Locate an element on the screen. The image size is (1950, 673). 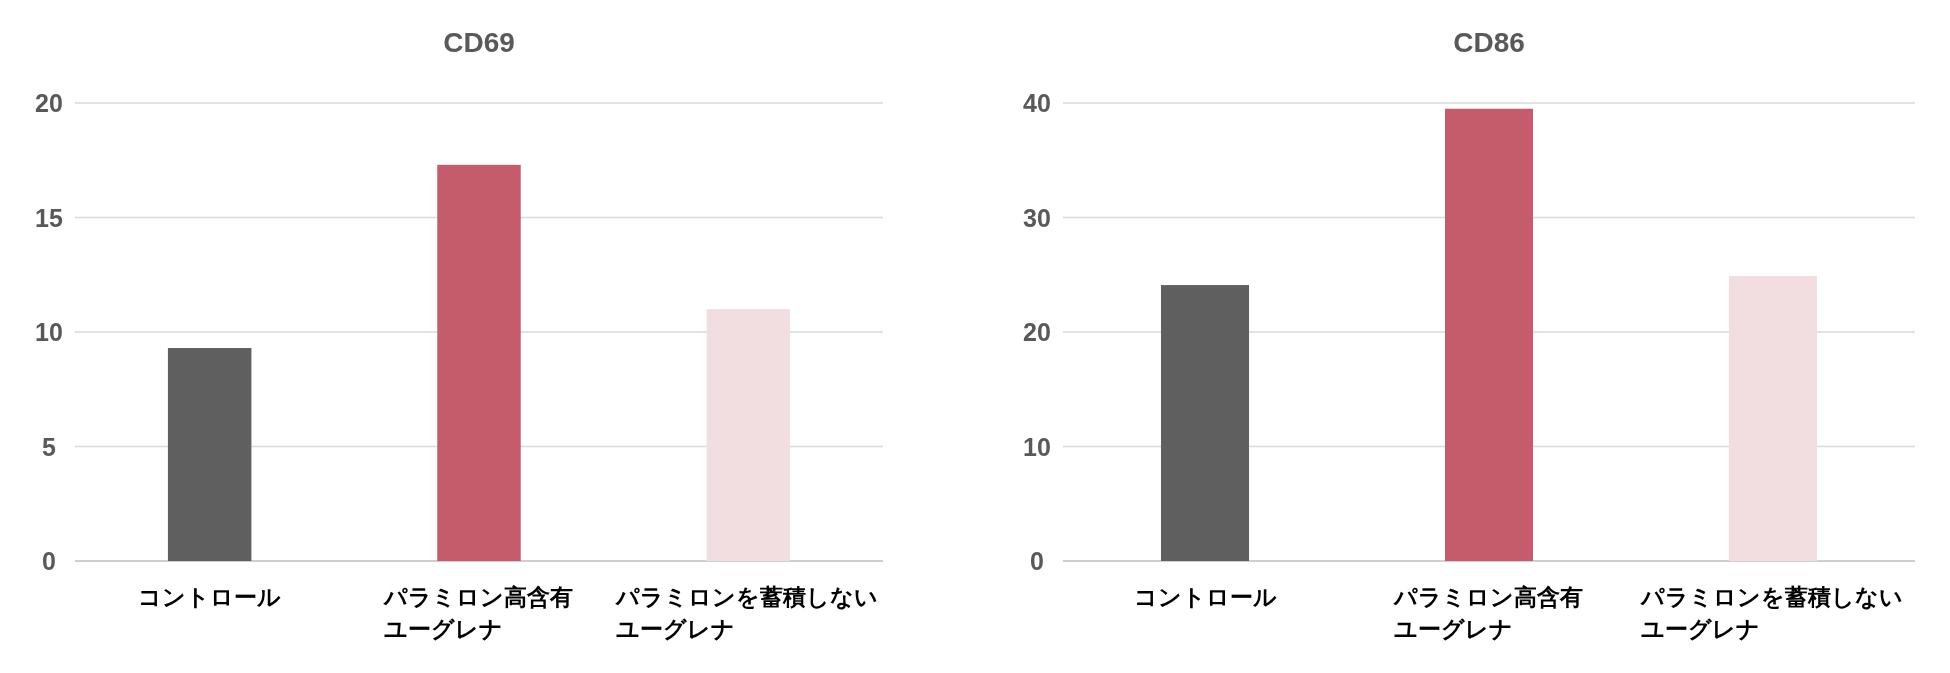
chart-title: CD69 is located at coordinates (479, 42).